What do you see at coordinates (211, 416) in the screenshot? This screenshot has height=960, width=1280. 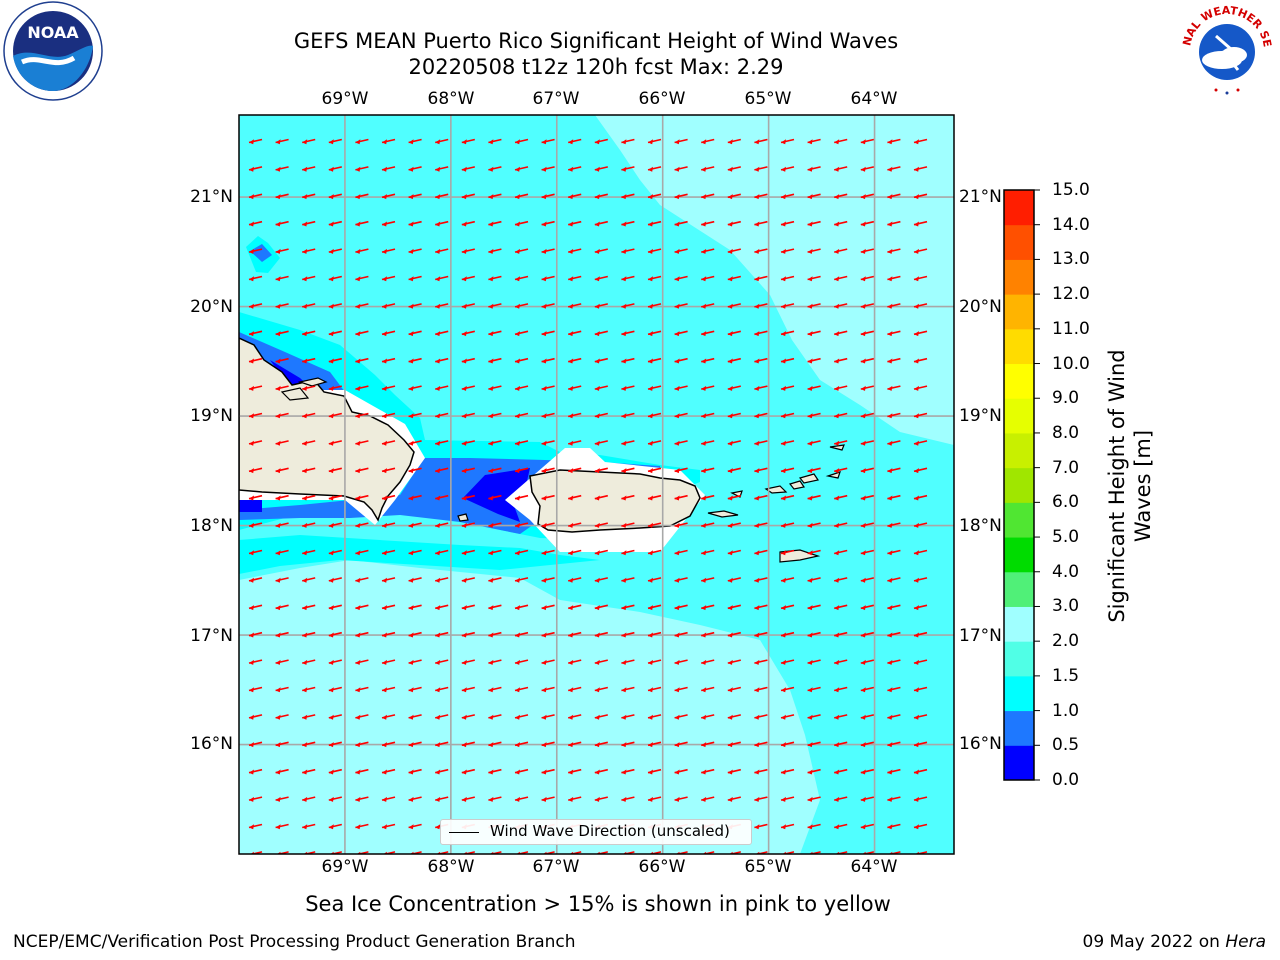 I see `lat-label-left-19: 19°N` at bounding box center [211, 416].